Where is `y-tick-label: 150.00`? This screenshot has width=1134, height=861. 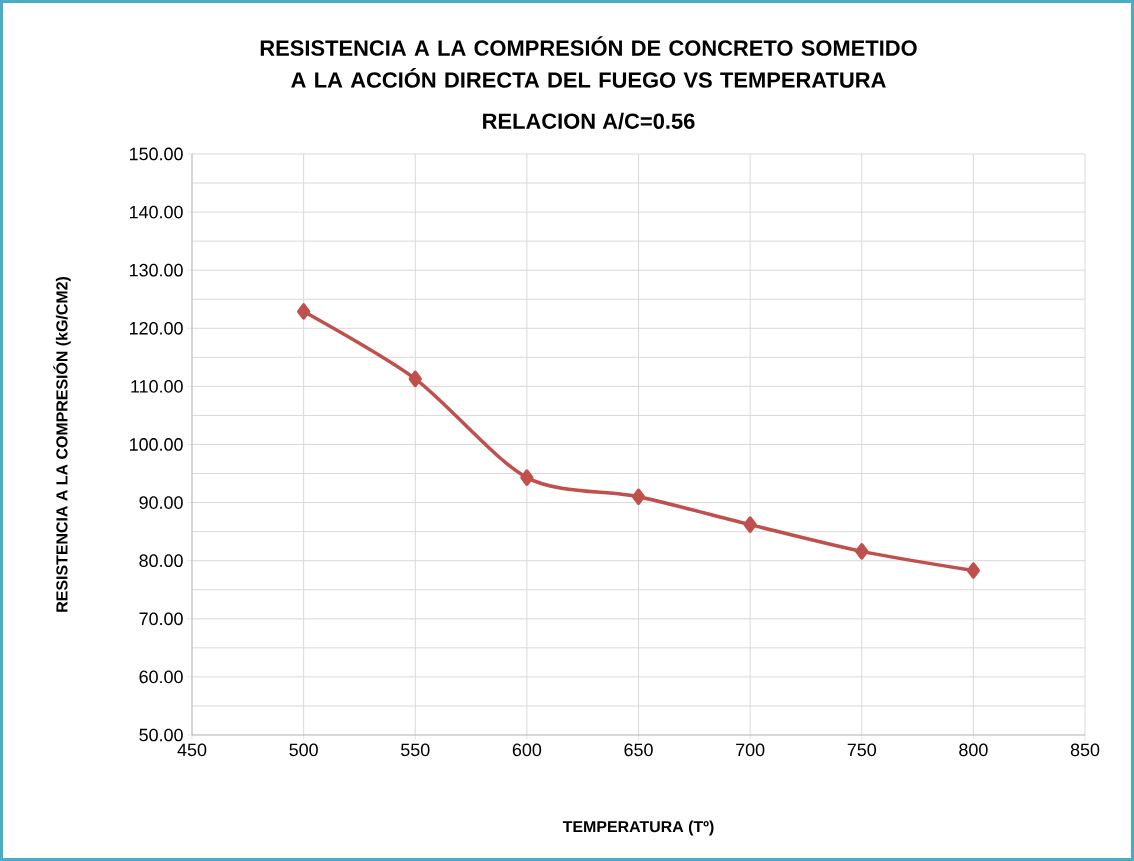
y-tick-label: 150.00 is located at coordinates (156, 154).